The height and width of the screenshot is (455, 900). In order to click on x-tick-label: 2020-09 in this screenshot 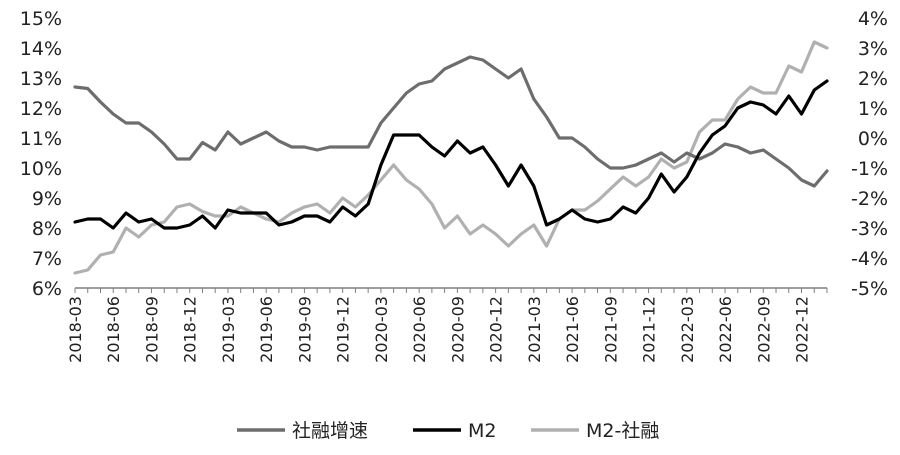, I will do `click(457, 329)`.